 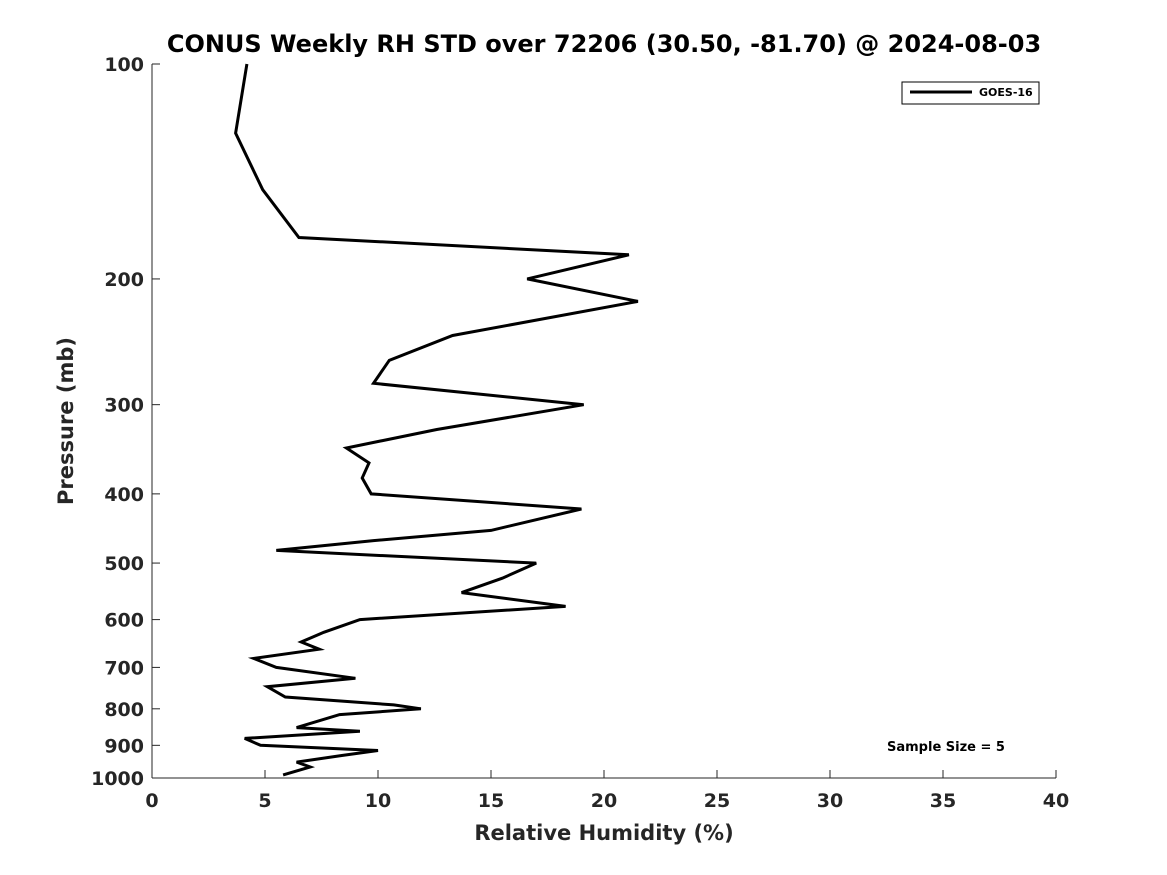 I want to click on x-ticks: 0 5 10 15 20 25 30 35 40, so click(x=607, y=791).